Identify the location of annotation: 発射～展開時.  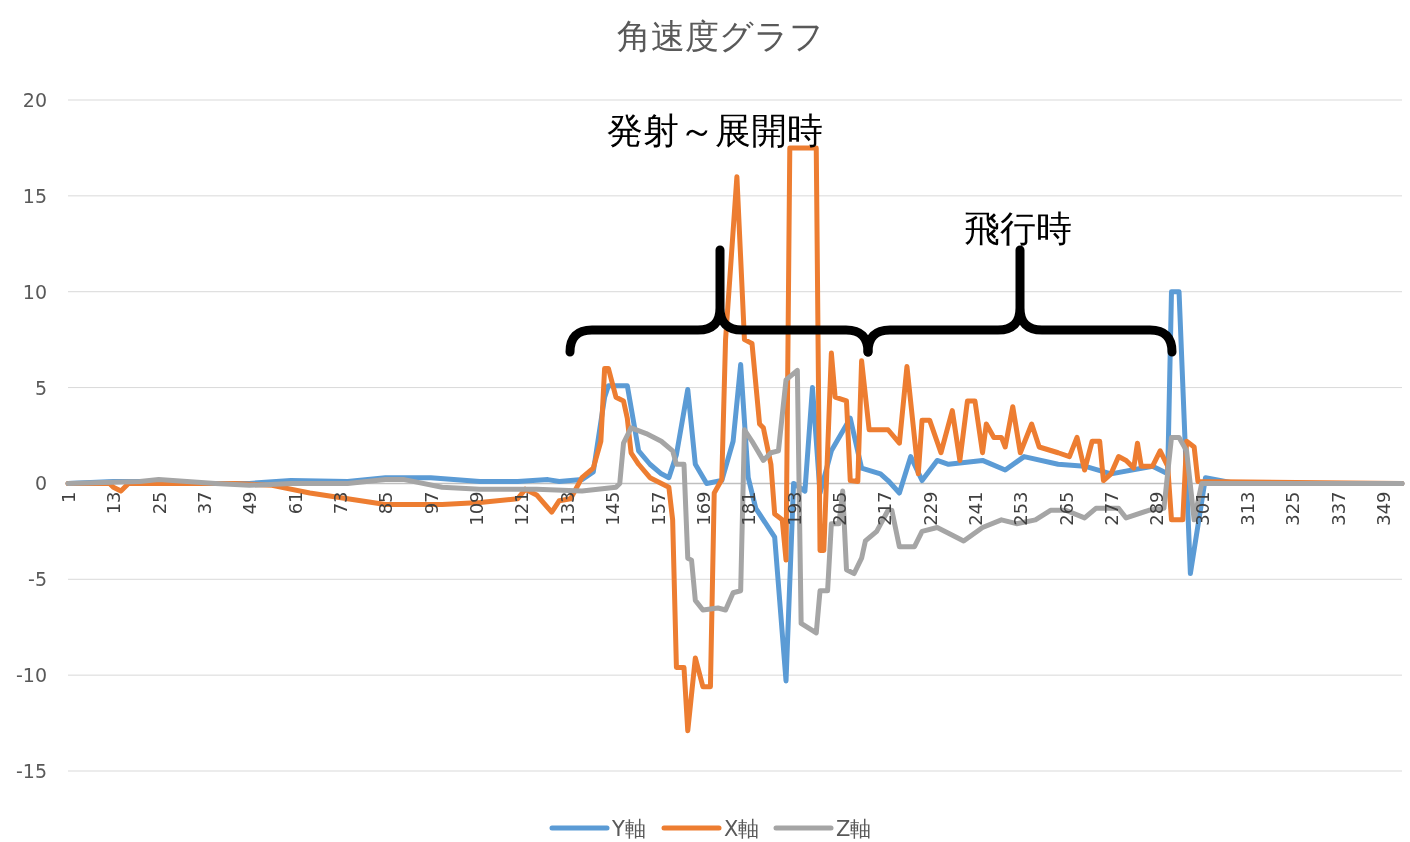
(715, 130).